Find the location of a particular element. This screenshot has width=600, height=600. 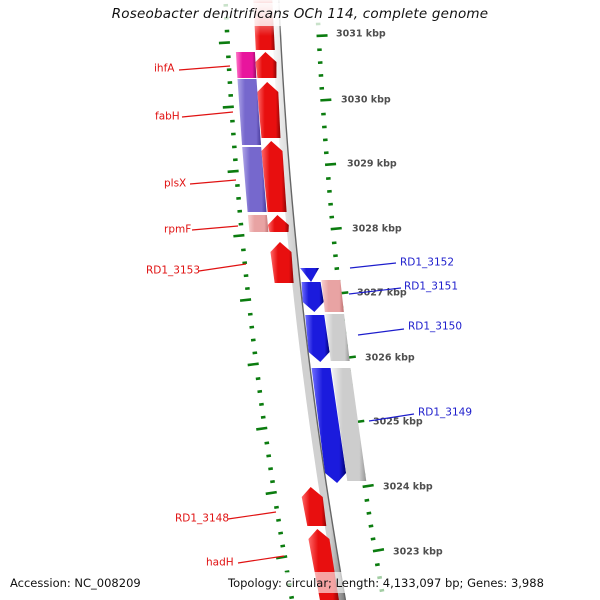

accession-text: Accession: NC_008209 is located at coordinates (75, 583).